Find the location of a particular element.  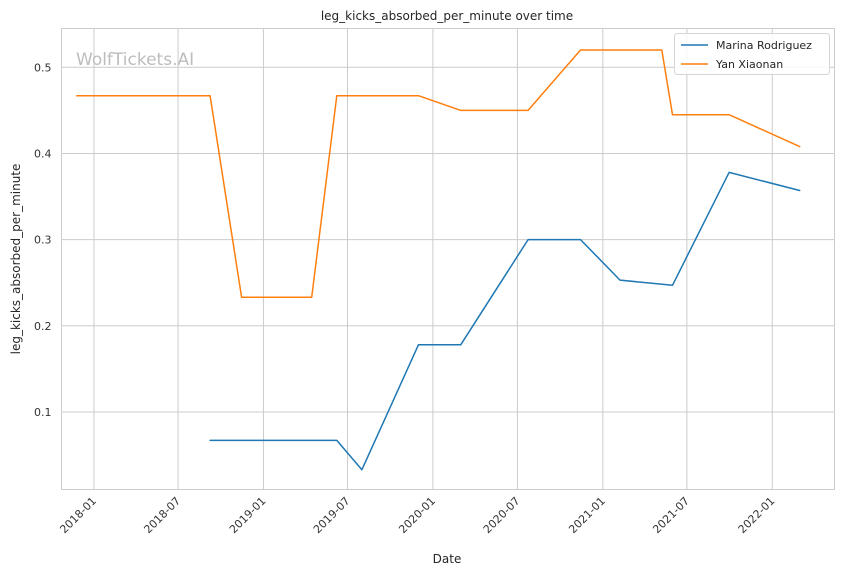

legend-label-yan-xiaonan: Yan Xiaonan is located at coordinates (749, 64).